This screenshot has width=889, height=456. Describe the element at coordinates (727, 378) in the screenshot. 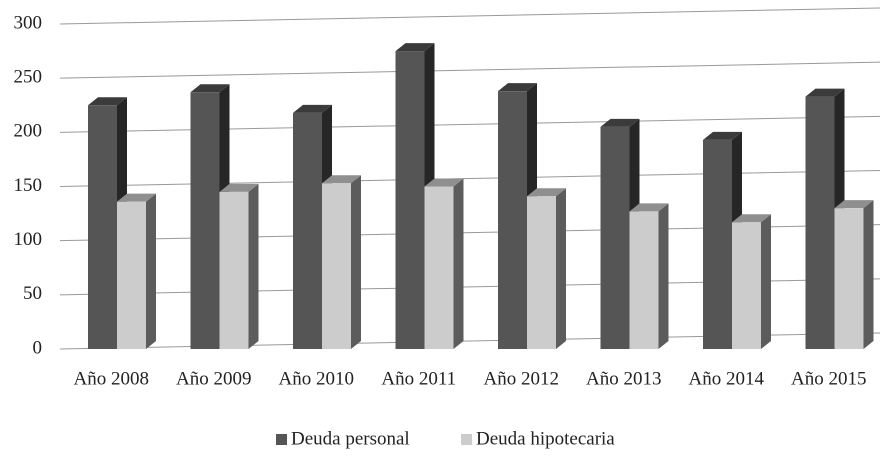

I see `x-tick-label: Año 2014` at that location.